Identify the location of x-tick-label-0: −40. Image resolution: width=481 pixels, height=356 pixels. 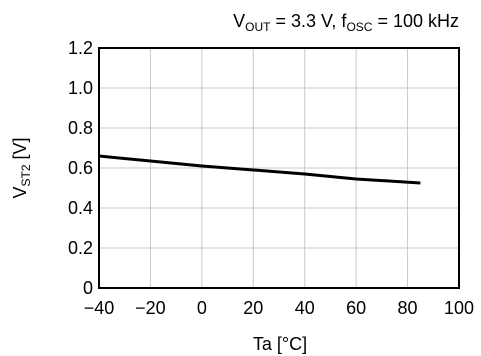
(99, 308).